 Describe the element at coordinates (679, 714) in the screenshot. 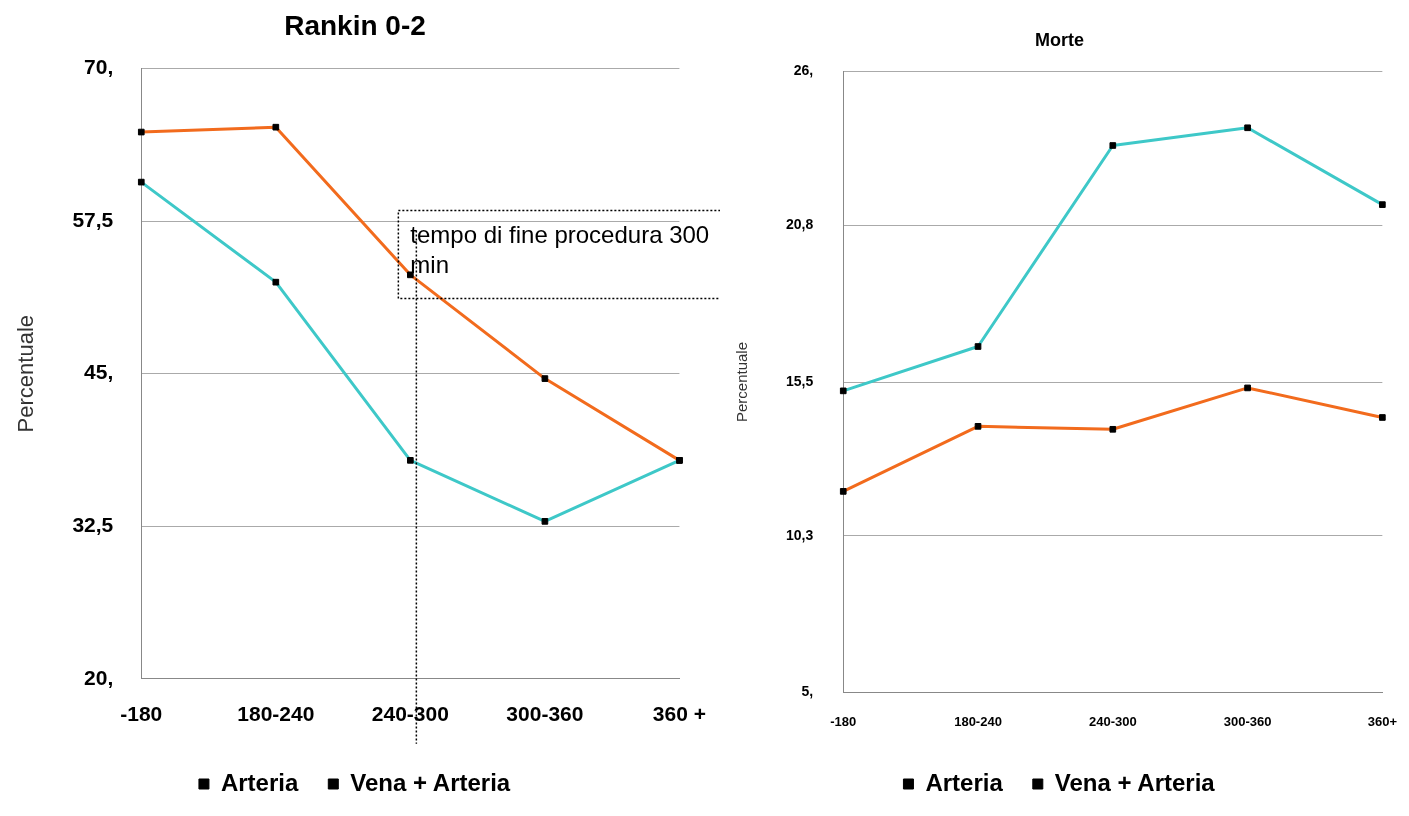

I see `x-tick-label: 360 +` at that location.